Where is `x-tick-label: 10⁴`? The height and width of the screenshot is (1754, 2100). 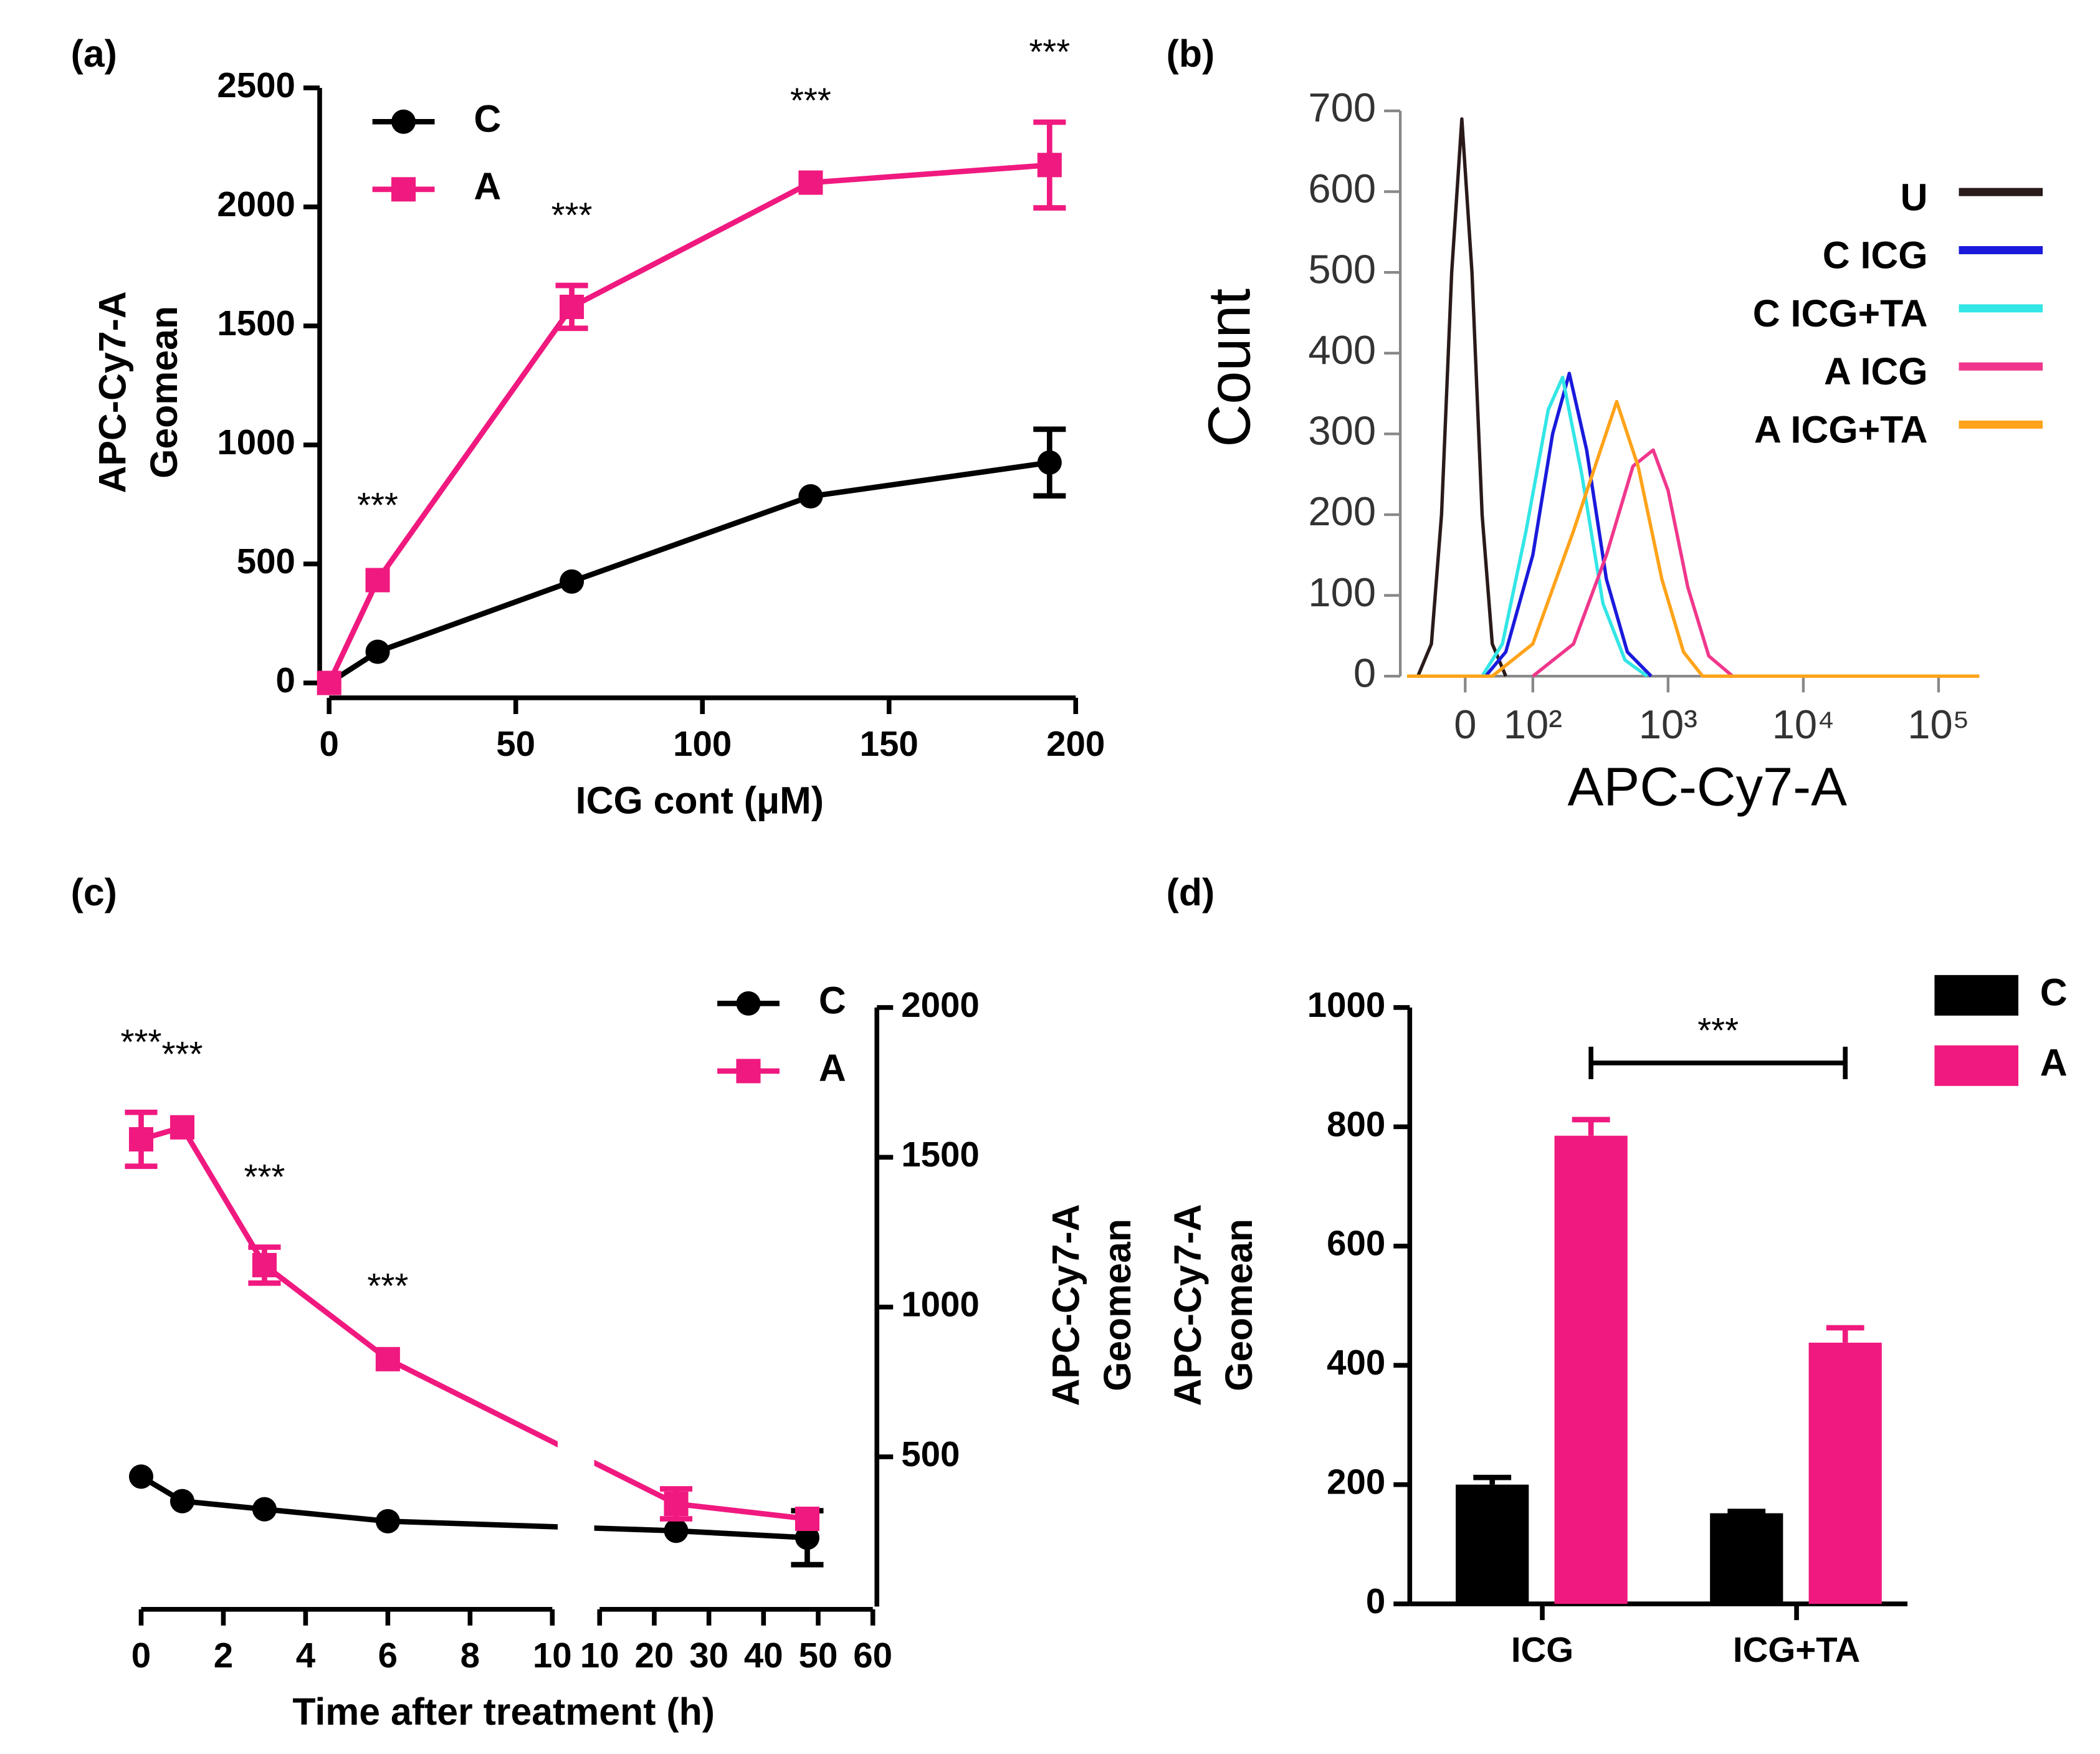
x-tick-label: 10⁴ is located at coordinates (1803, 724).